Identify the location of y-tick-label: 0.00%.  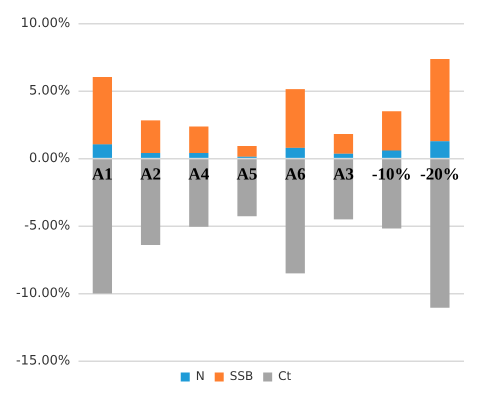
(49, 158).